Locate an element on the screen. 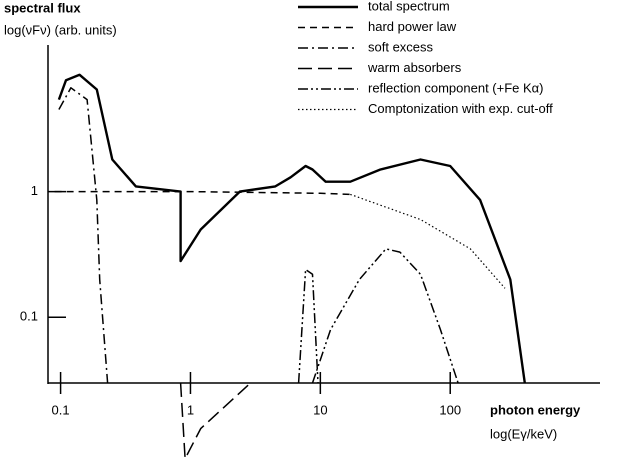 The width and height of the screenshot is (623, 463). legend-label: hard power law is located at coordinates (412, 26).